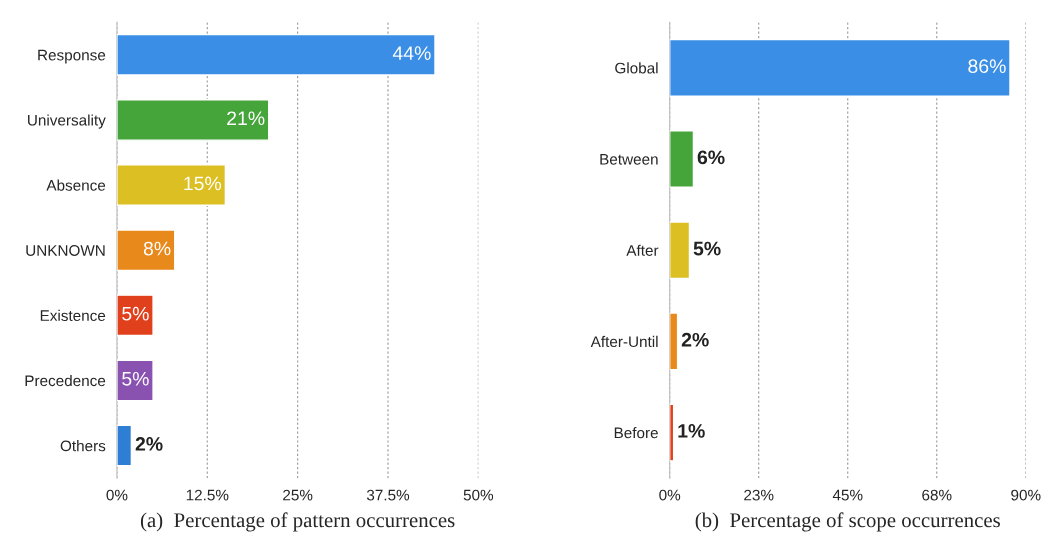 Image resolution: width=1063 pixels, height=556 pixels. I want to click on data-label: 21%, so click(246, 118).